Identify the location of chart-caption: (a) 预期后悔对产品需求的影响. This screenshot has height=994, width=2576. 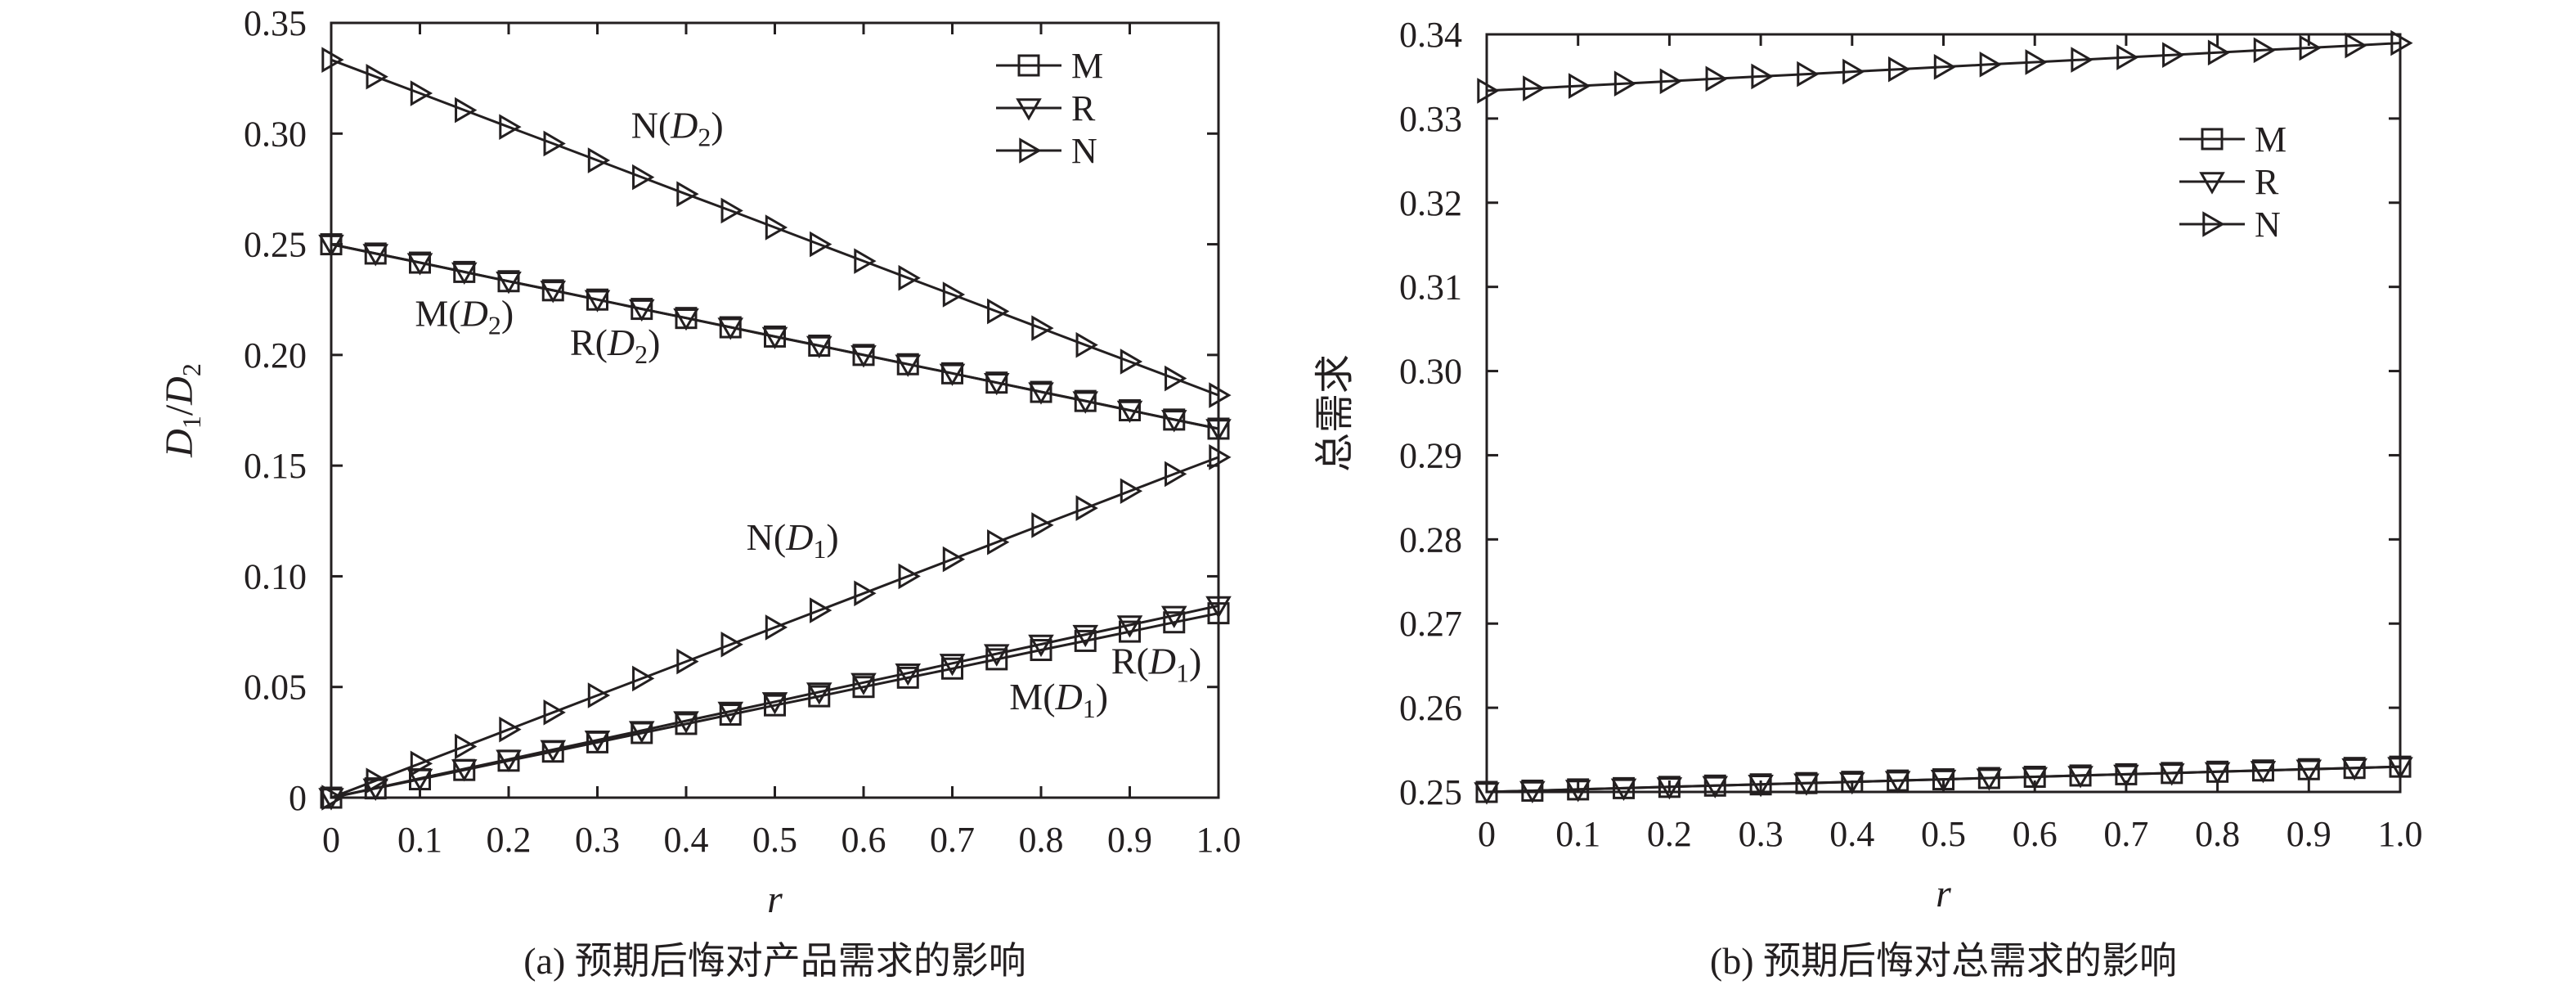
(775, 961).